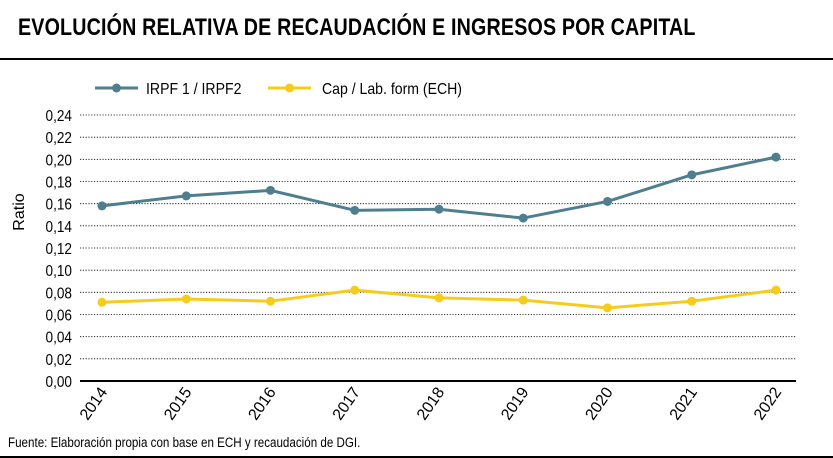 The image size is (833, 458). Describe the element at coordinates (59, 138) in the screenshot. I see `y-tick-label: 0,22` at that location.